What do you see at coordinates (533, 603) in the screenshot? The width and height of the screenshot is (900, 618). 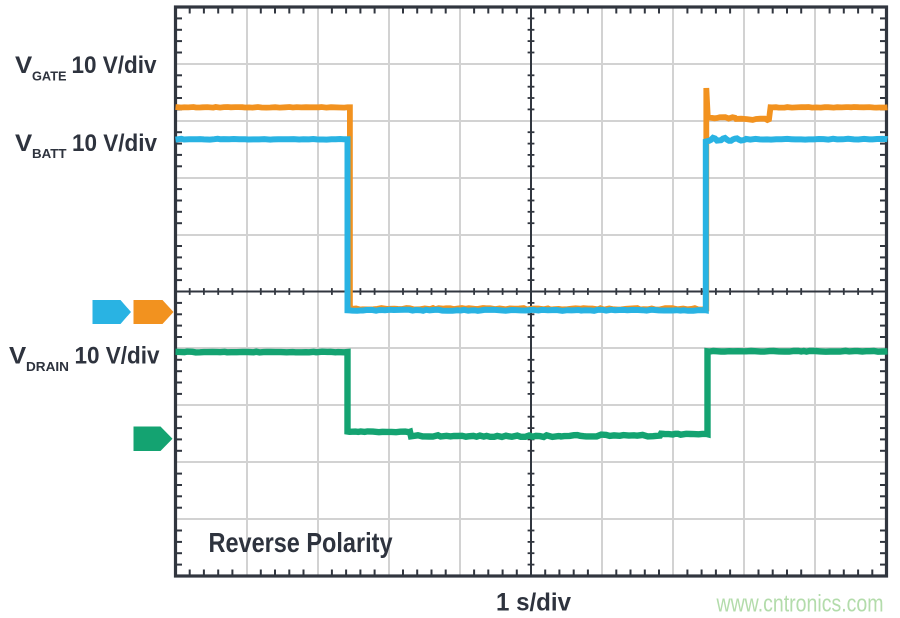 I see `svg-text: 1 s/div` at bounding box center [533, 603].